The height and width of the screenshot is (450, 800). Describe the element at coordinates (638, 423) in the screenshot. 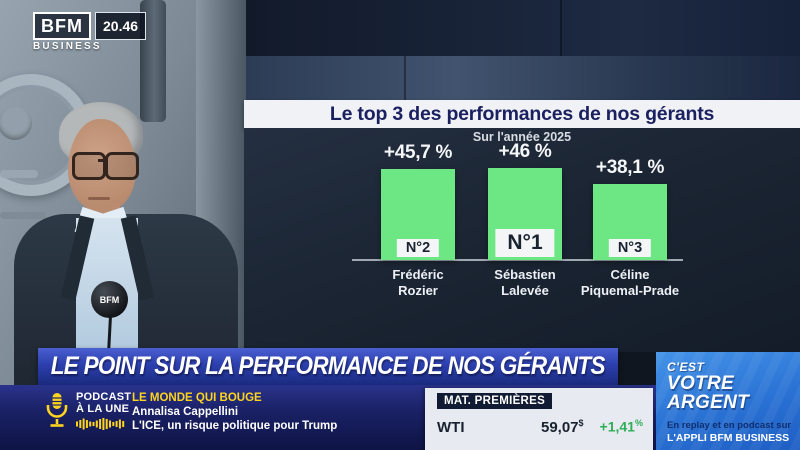

I see `percent-symbol: %` at that location.